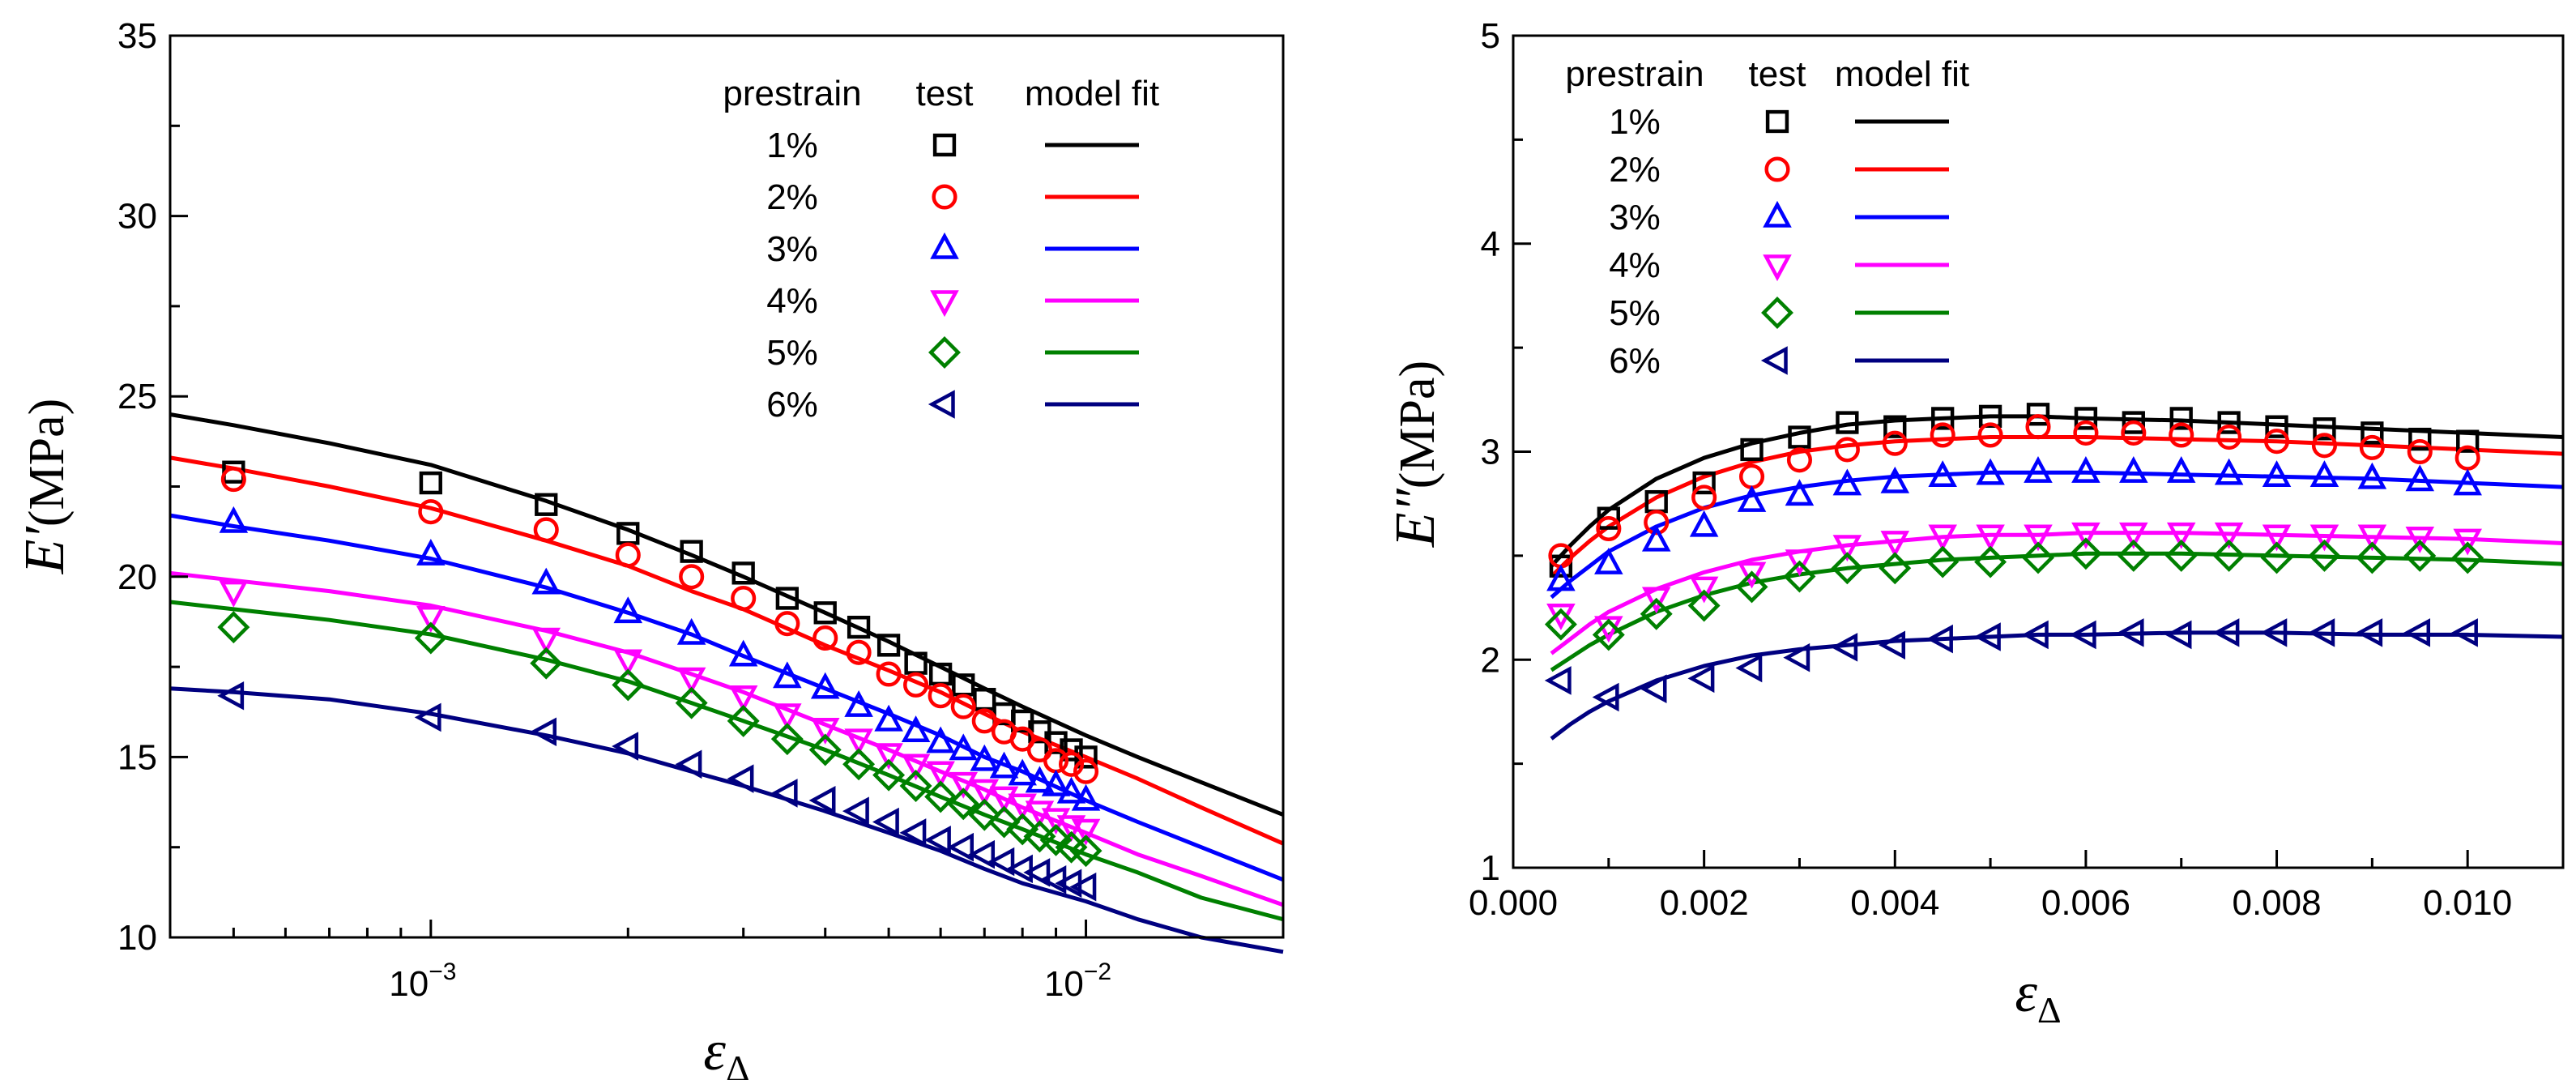  I want to click on right-x-tick-label: 0.008, so click(2277, 903).